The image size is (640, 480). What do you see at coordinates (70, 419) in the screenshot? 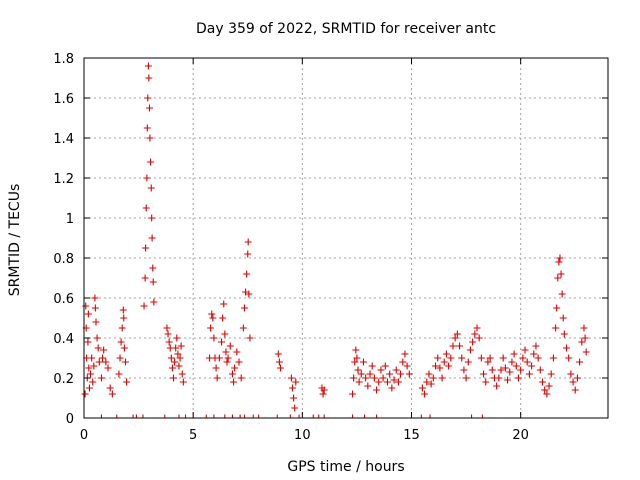
I see `y-tick-label: 0` at bounding box center [70, 419].